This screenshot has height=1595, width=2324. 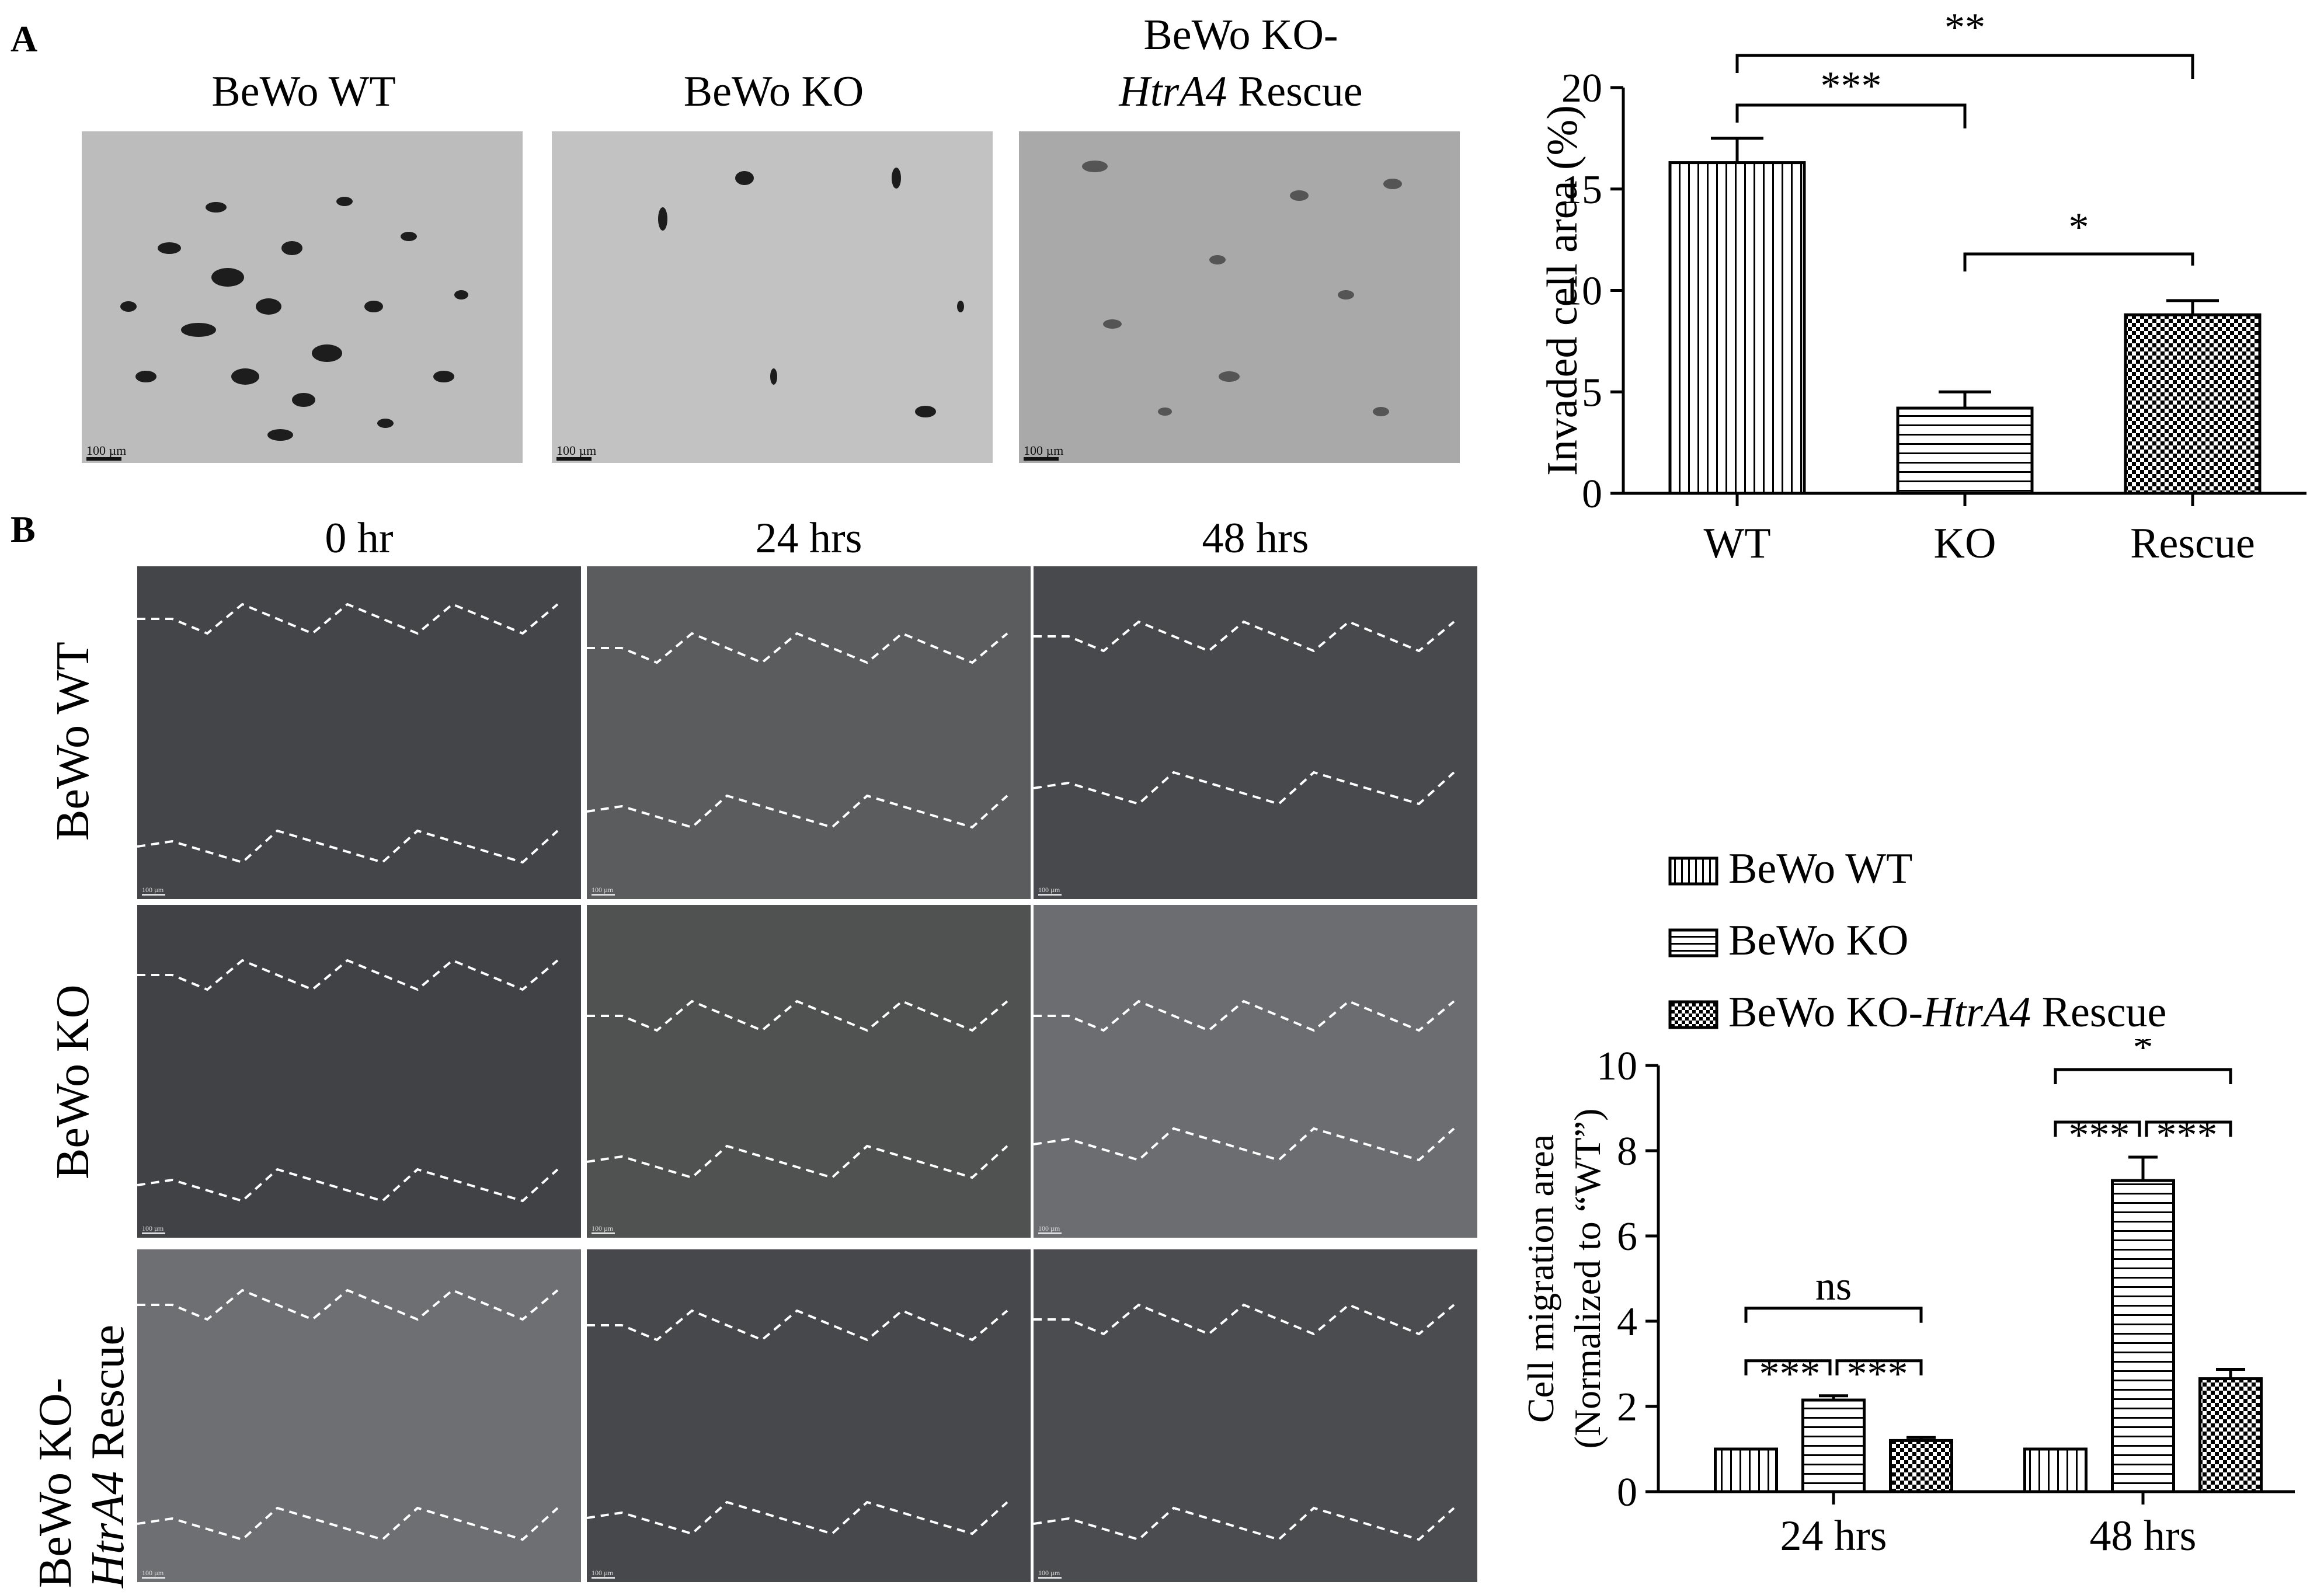 I want to click on panel-a-letter: A, so click(x=24, y=39).